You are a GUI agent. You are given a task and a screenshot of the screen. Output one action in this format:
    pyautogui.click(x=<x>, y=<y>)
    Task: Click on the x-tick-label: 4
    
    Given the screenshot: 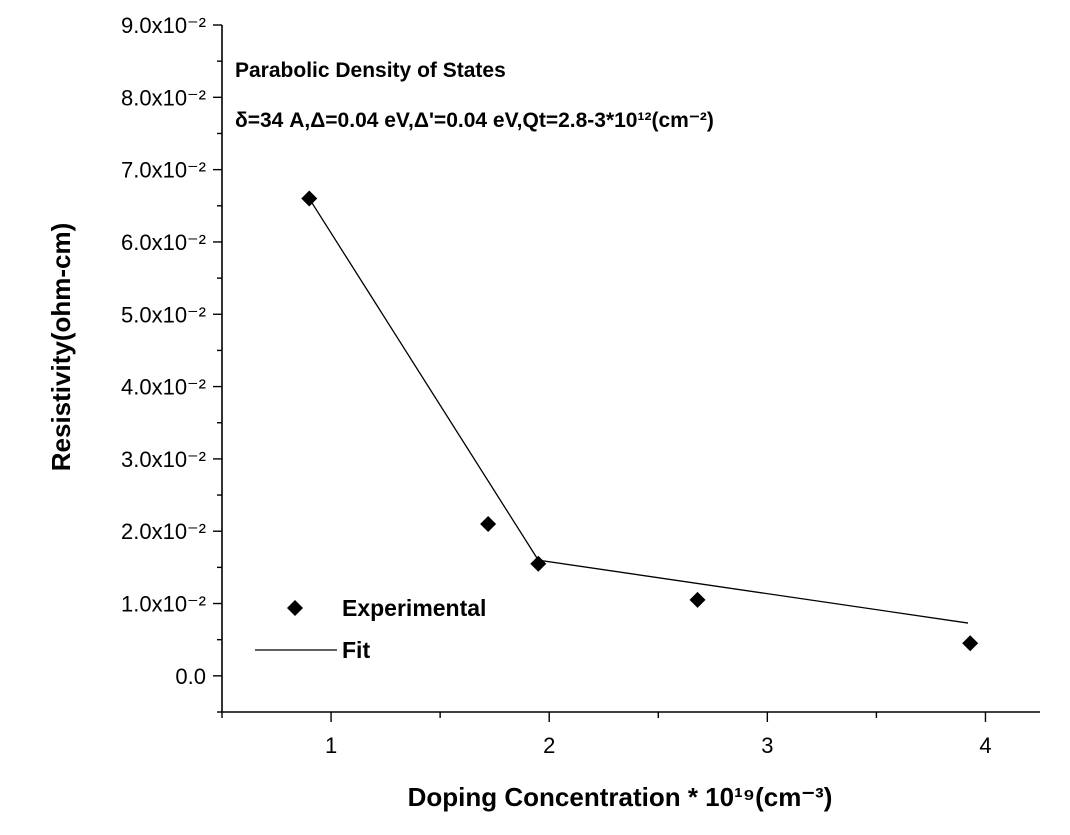 What is the action you would take?
    pyautogui.click(x=985, y=745)
    